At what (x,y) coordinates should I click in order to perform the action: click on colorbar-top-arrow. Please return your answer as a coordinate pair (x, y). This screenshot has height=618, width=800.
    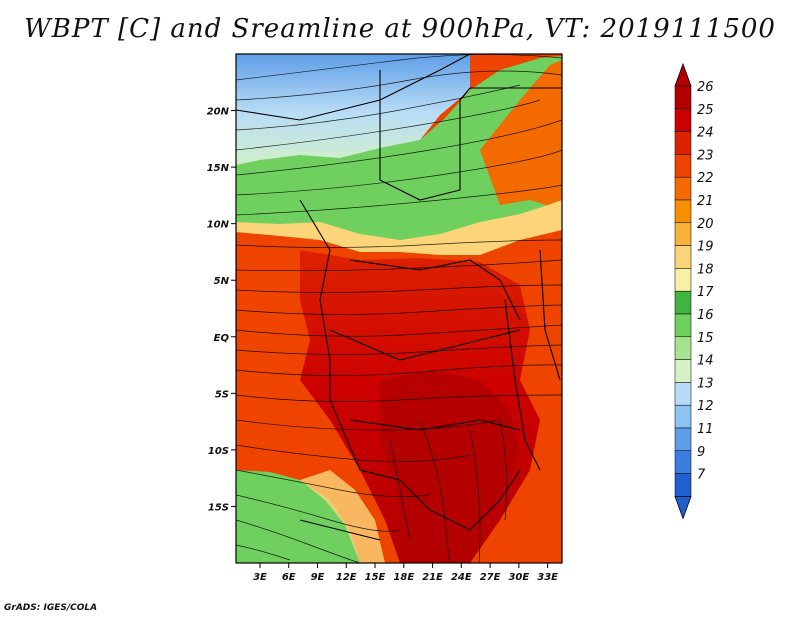
    Looking at the image, I should click on (683, 74).